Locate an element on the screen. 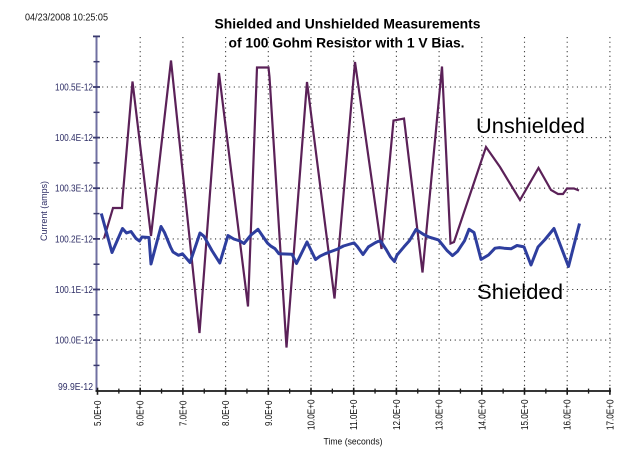 This screenshot has height=455, width=642. svg-text:Shielded and Unshielded Measur: Shielded and Unshielded Measurements is located at coordinates (348, 23).